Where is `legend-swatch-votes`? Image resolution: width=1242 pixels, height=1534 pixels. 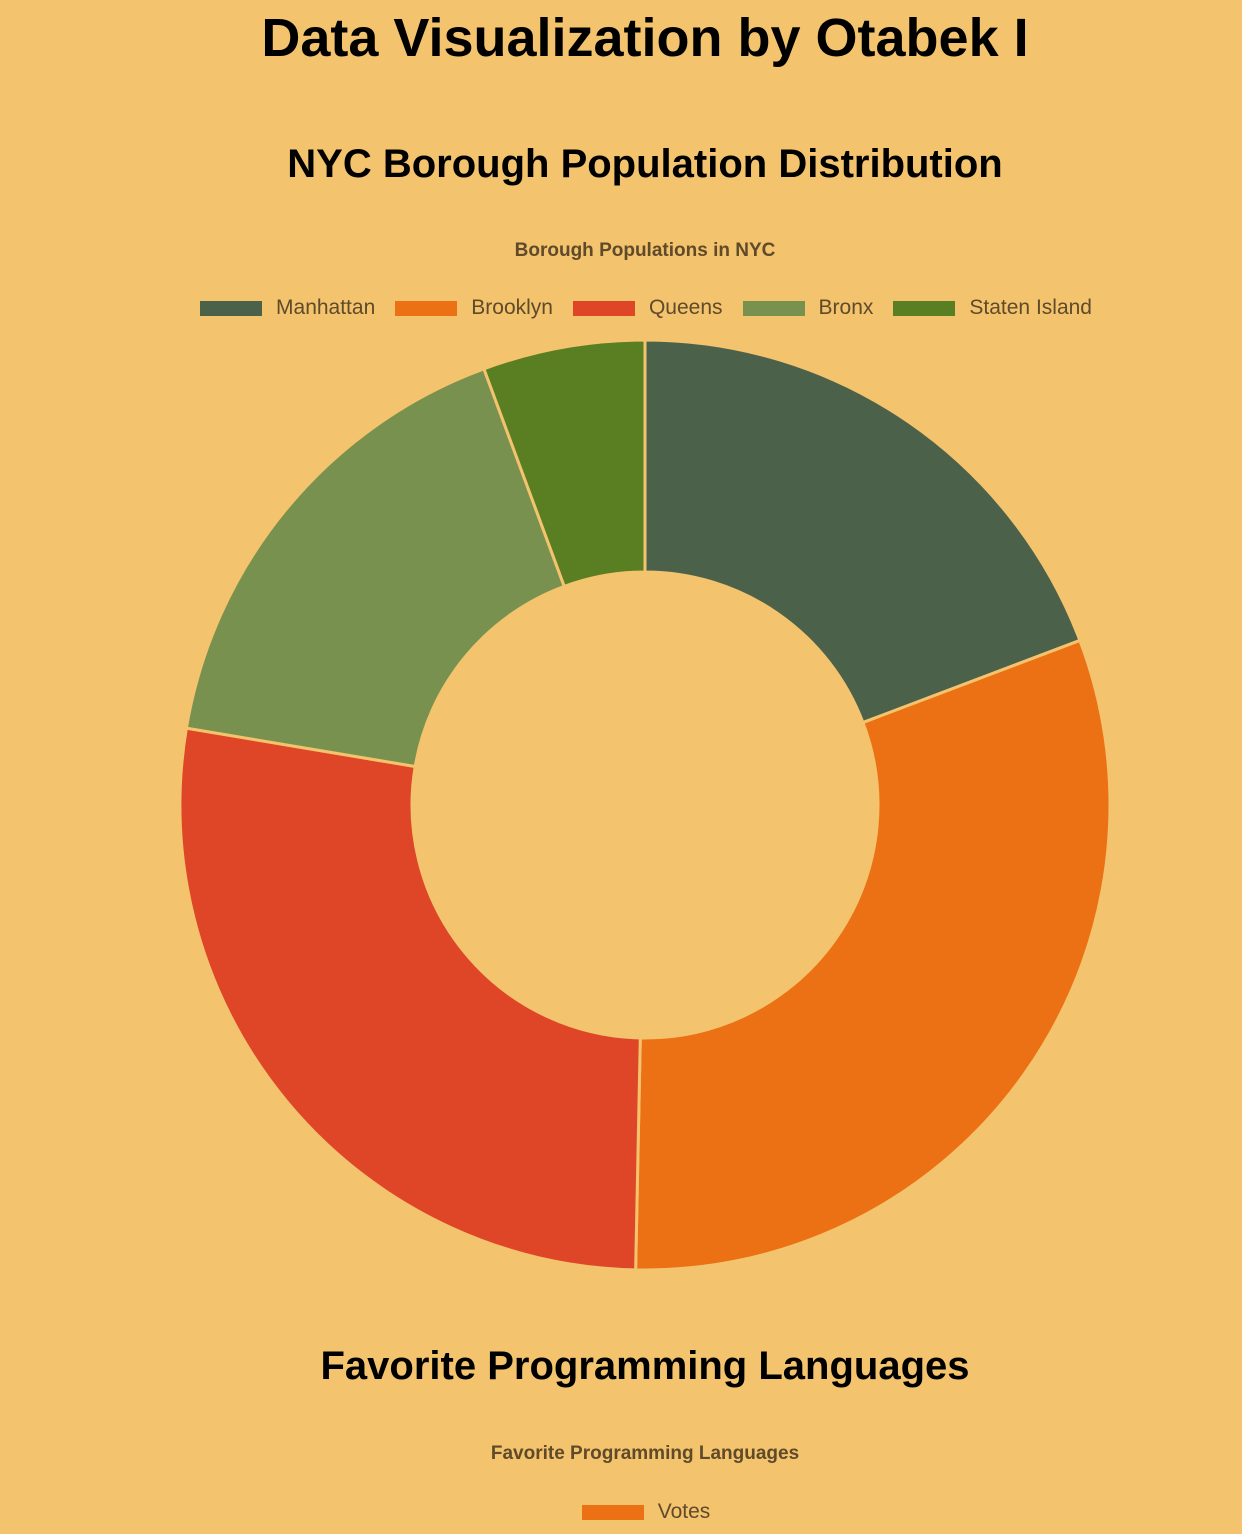
legend-swatch-votes is located at coordinates (612, 1512).